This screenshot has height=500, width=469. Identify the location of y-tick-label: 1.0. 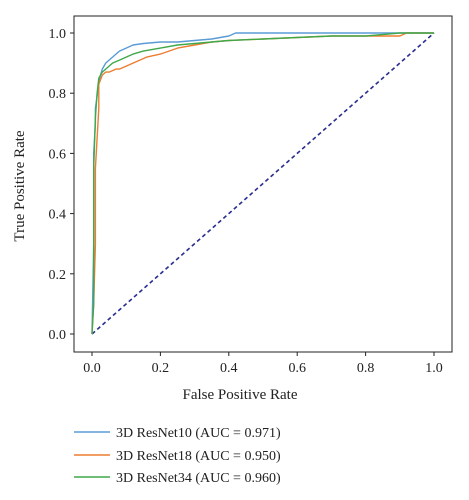
(58, 34).